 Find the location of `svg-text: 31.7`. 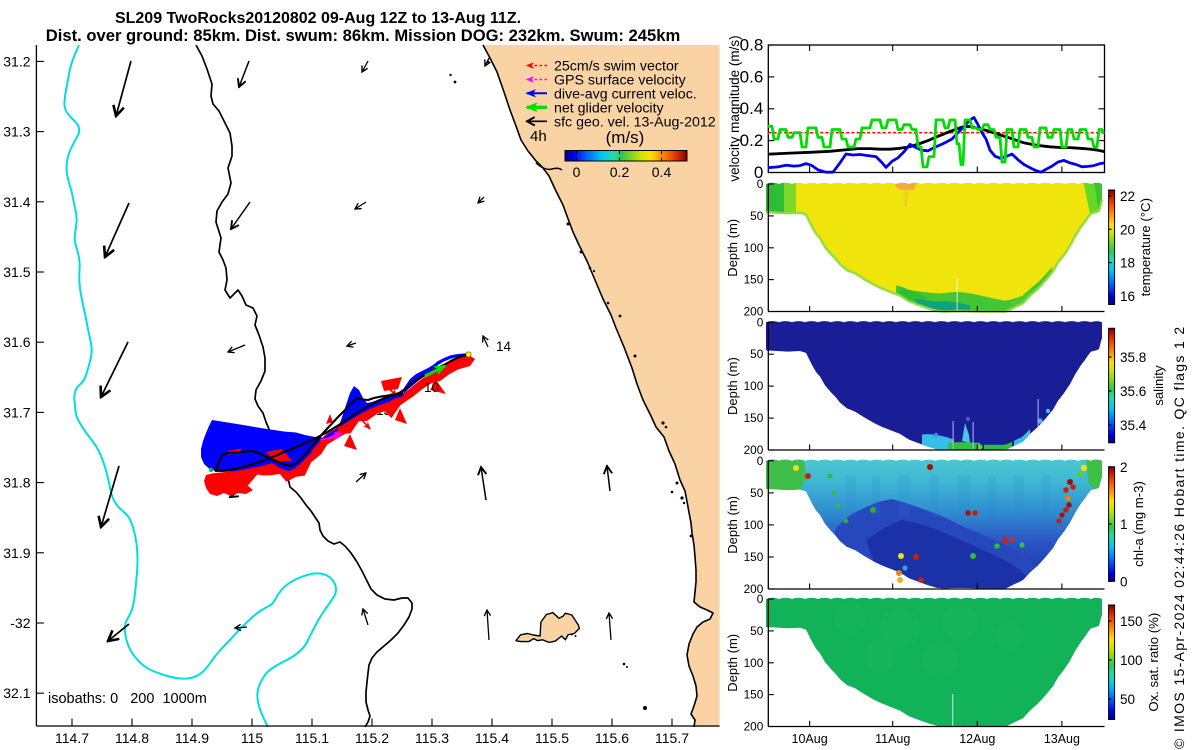

svg-text: 31.7 is located at coordinates (16, 412).